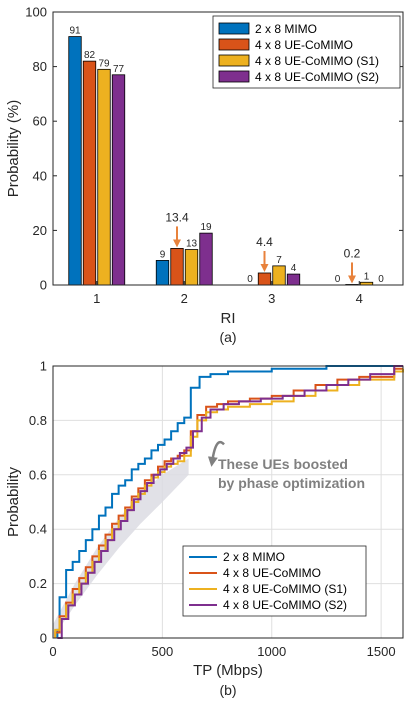 This screenshot has height=703, width=415. I want to click on boosted-ues-note-line-2: by phase optimization, so click(291, 483).